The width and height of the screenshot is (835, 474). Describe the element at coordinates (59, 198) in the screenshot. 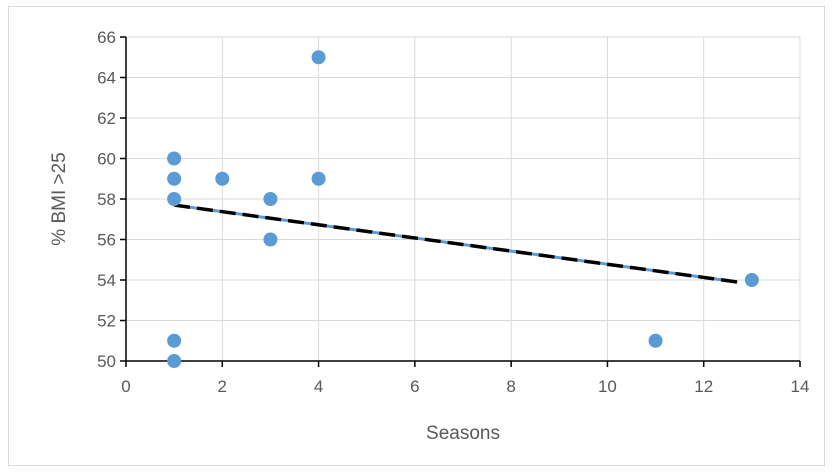

I see `y-axis-title: % BMI >25` at that location.